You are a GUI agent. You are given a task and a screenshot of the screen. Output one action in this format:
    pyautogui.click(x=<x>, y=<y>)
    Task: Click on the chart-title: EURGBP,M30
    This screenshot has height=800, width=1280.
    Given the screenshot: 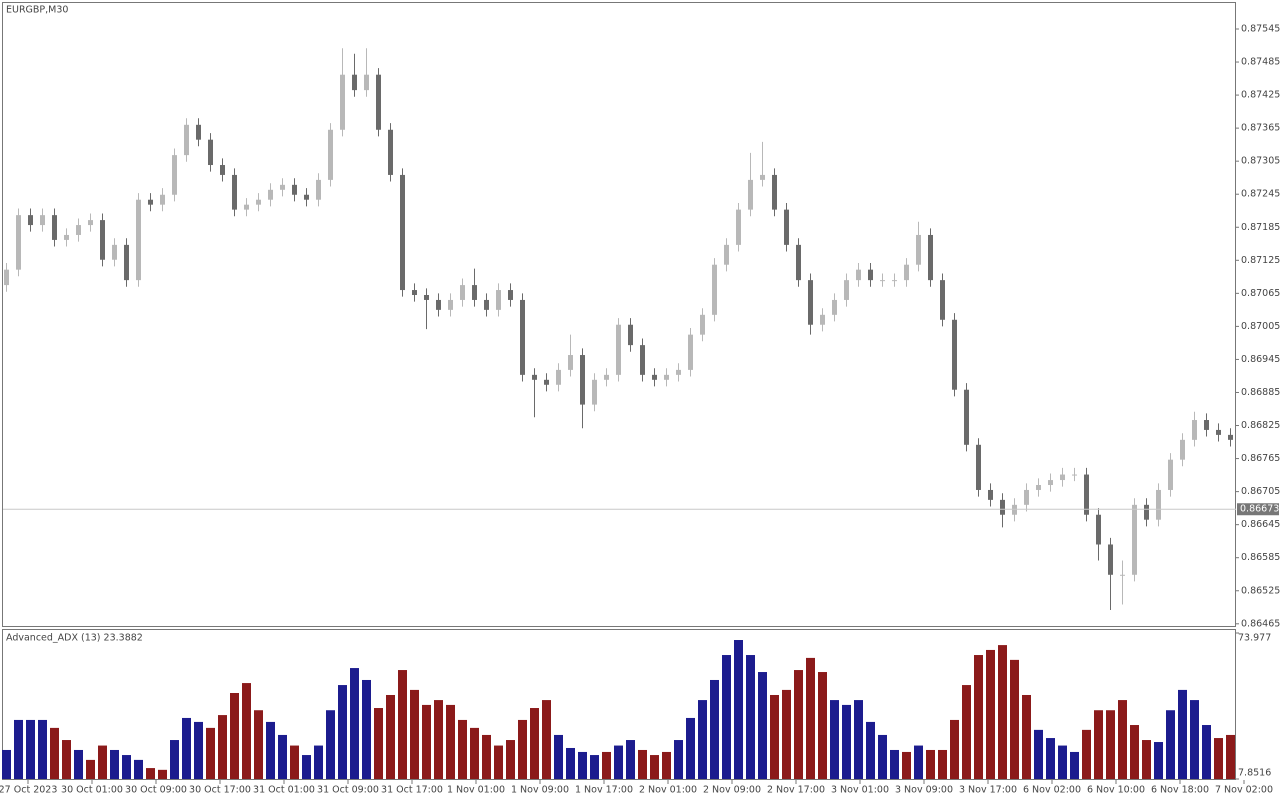 What is the action you would take?
    pyautogui.click(x=37, y=10)
    